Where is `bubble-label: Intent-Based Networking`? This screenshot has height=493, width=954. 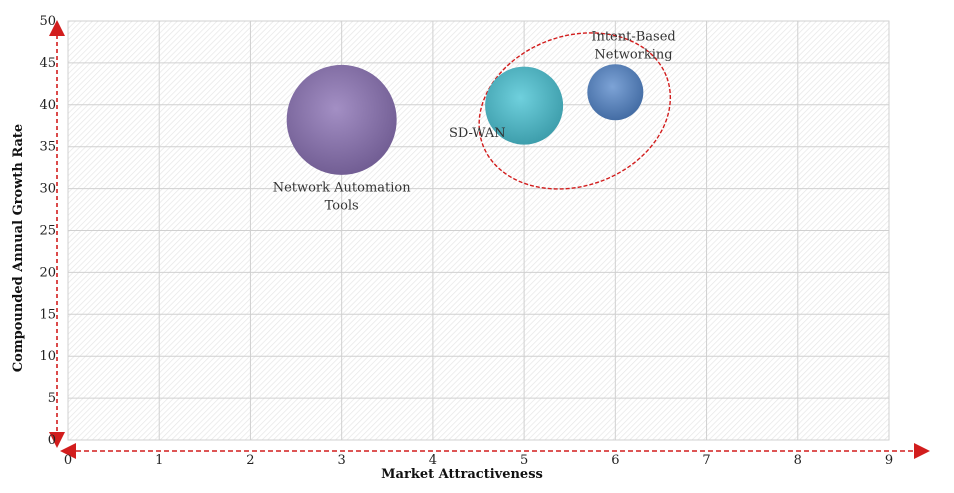
bubble-label: Intent-Based Networking is located at coordinates (633, 45).